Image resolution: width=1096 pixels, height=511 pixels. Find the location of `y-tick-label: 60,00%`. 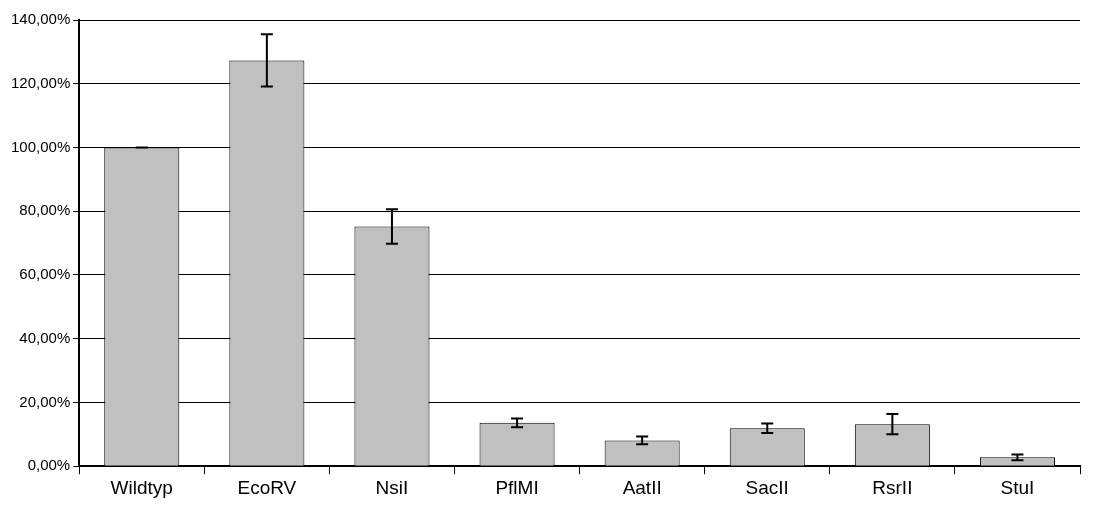

y-tick-label: 60,00% is located at coordinates (45, 274).